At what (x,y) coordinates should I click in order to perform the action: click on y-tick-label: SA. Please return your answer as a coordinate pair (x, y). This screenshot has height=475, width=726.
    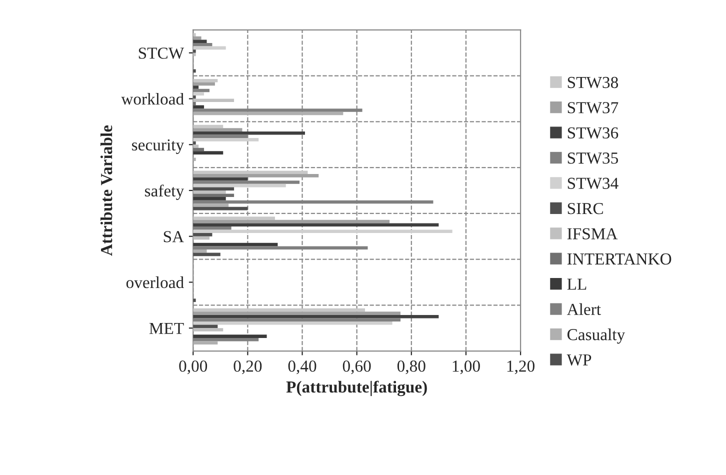
    Looking at the image, I should click on (174, 236).